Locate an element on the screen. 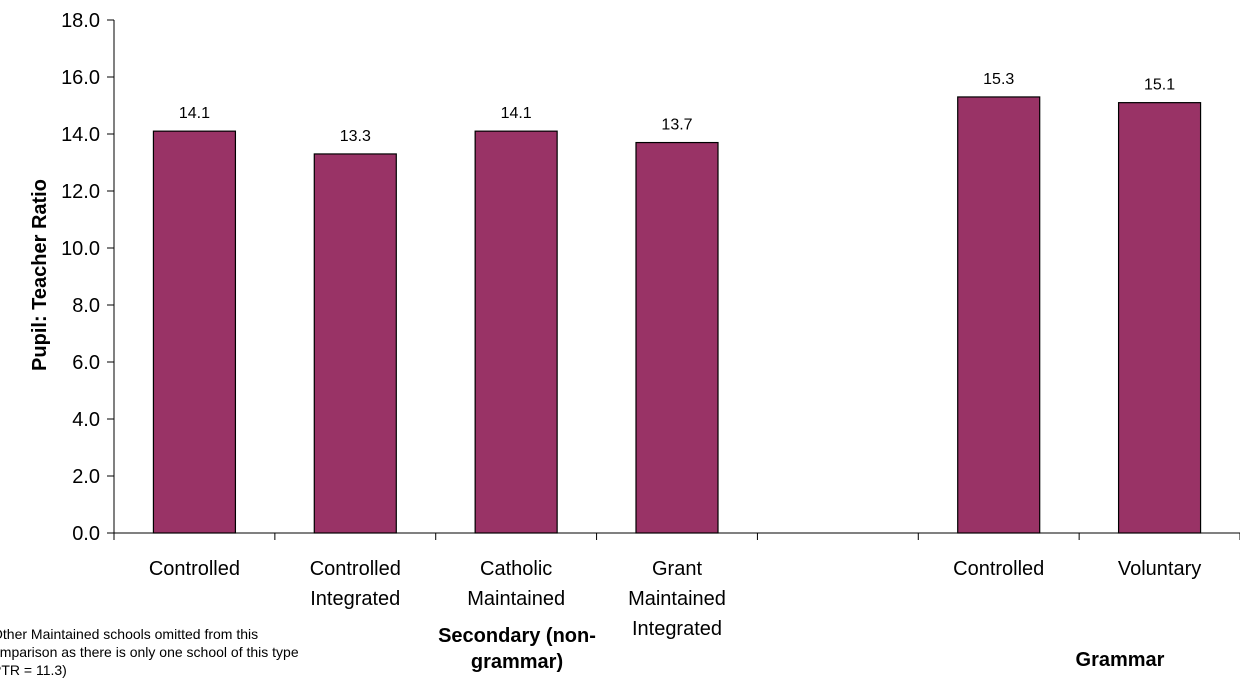 The height and width of the screenshot is (679, 1240). x-category-label: Voluntary is located at coordinates (1159, 569).